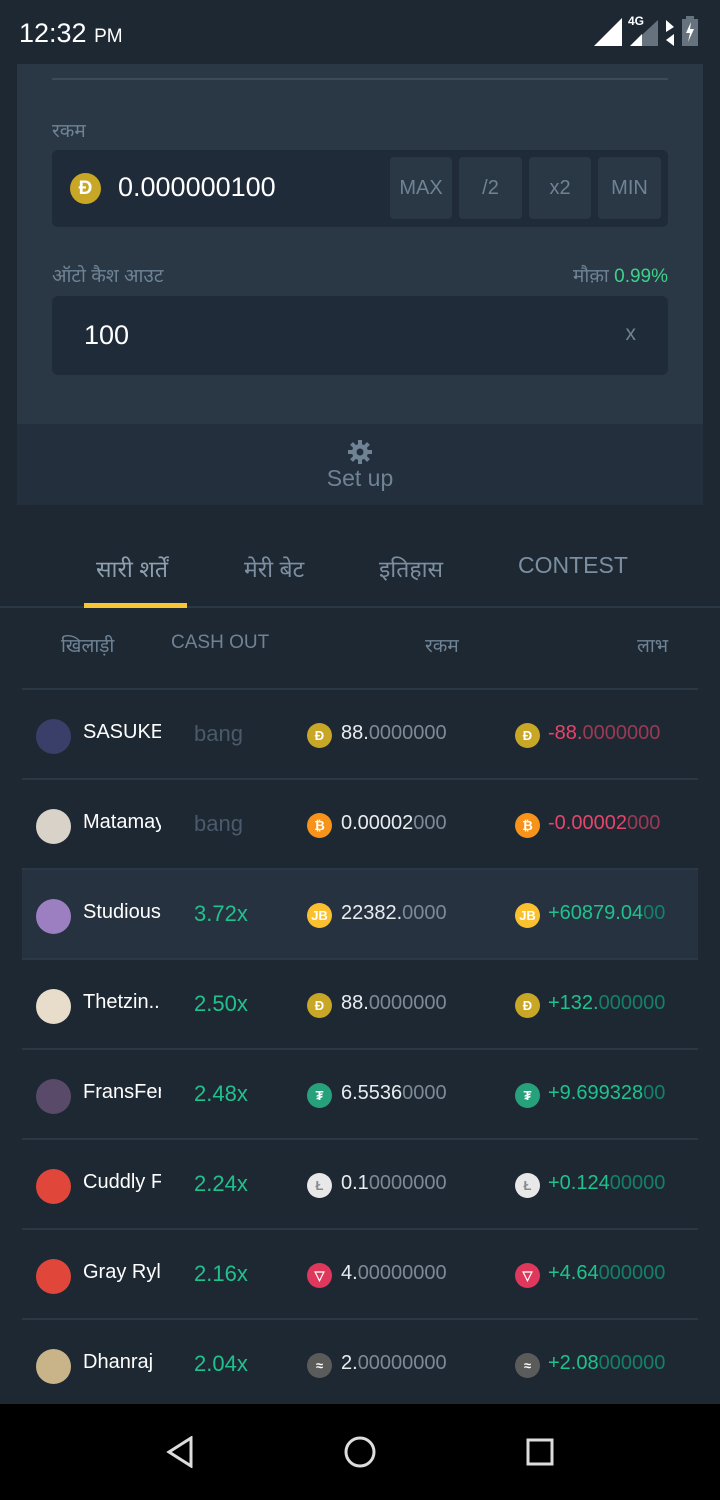  What do you see at coordinates (407, 1183) in the screenshot?
I see `amount-dim: 0000000` at bounding box center [407, 1183].